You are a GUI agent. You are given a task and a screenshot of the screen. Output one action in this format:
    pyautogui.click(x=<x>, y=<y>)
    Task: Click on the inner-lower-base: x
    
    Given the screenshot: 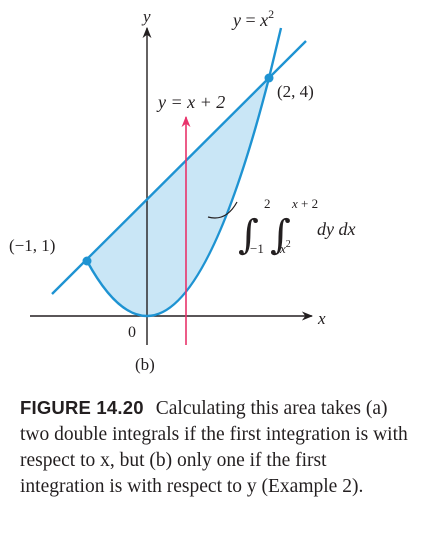 What is the action you would take?
    pyautogui.click(x=282, y=248)
    